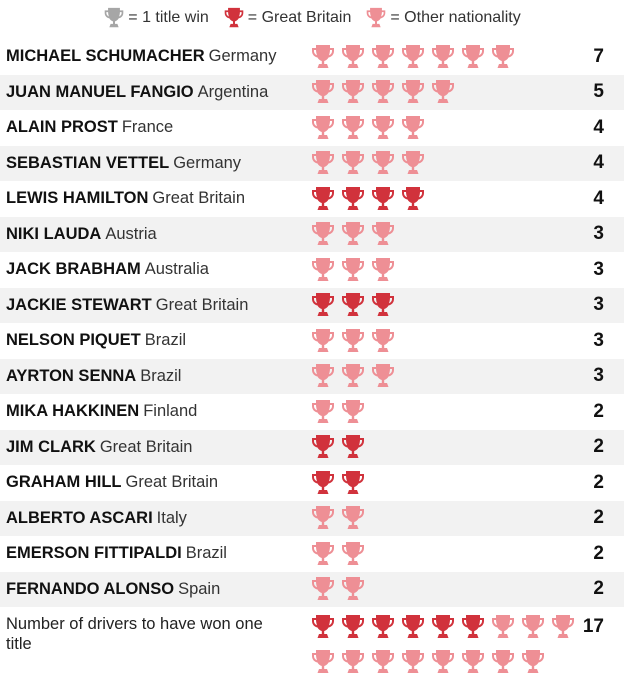  What do you see at coordinates (62, 127) in the screenshot?
I see `driver-name: ALAIN PROST` at bounding box center [62, 127].